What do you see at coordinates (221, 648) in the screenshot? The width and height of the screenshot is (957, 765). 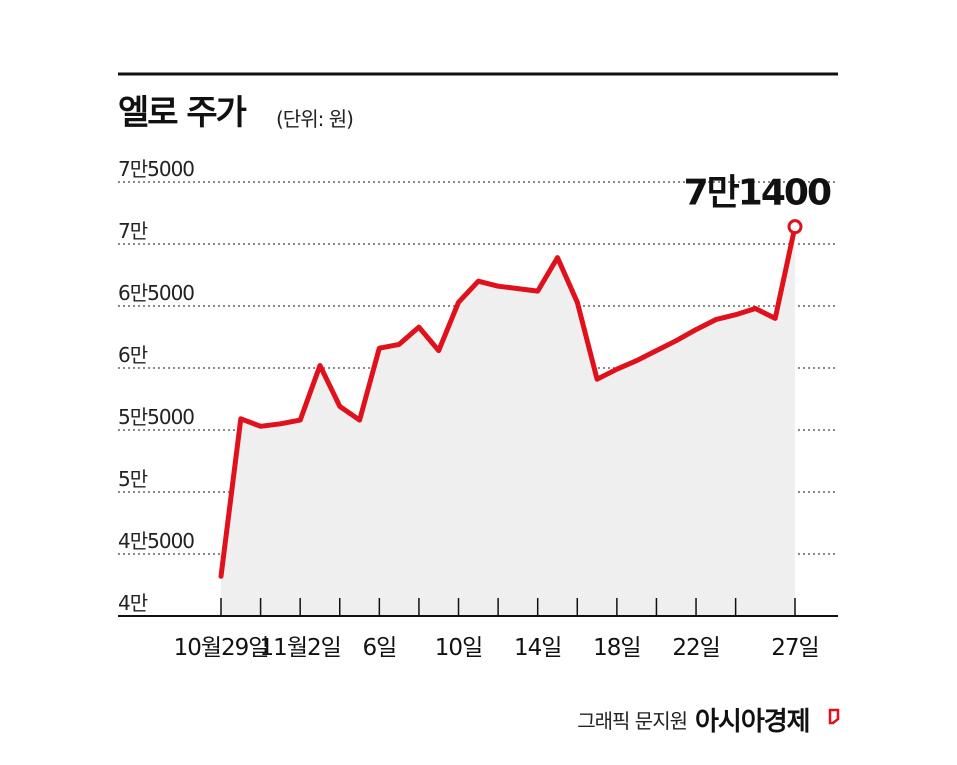 I see `x-tick-label: 10월29일` at bounding box center [221, 648].